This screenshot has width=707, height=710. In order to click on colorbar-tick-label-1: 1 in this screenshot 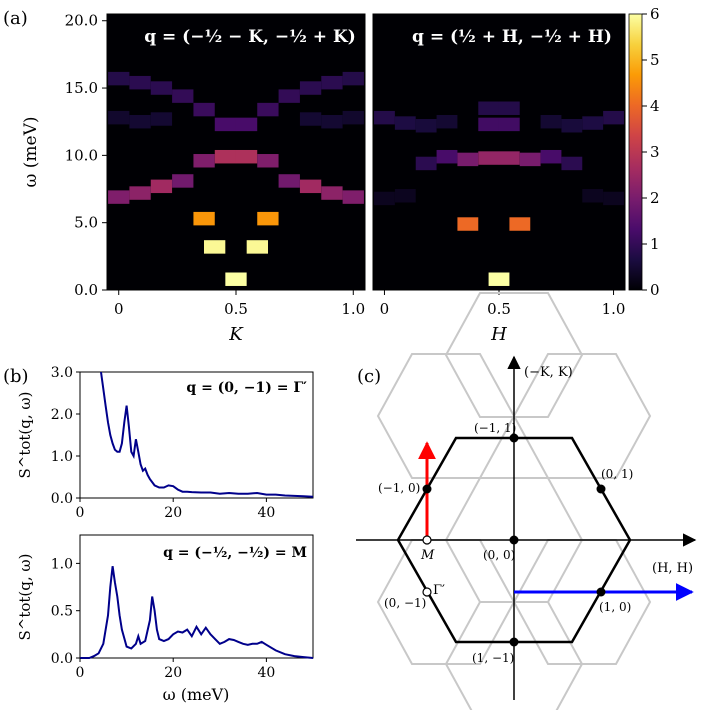, I will do `click(655, 244)`.